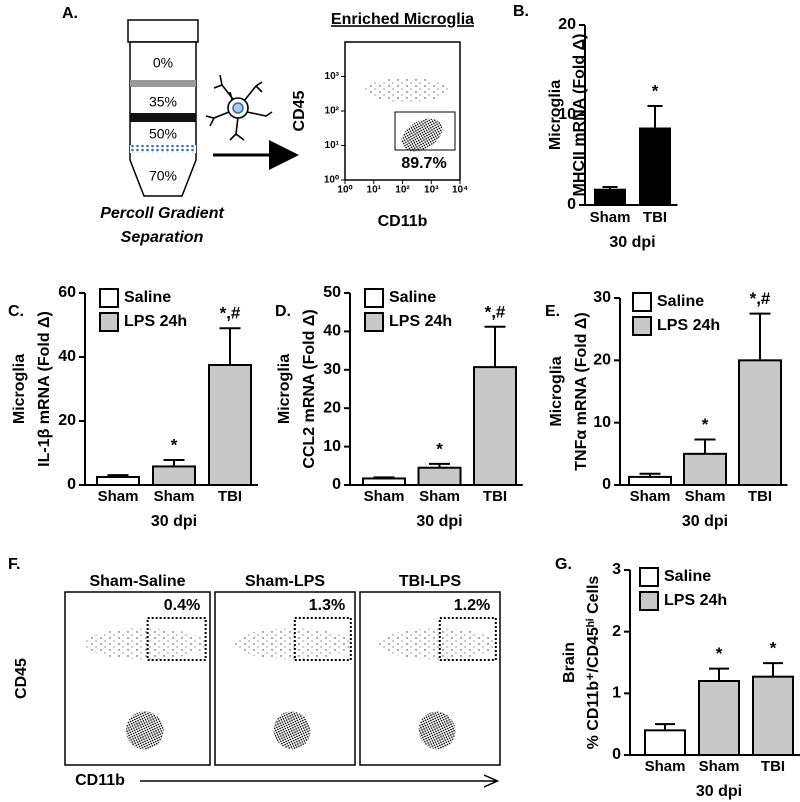 This screenshot has width=800, height=802. What do you see at coordinates (402, 19) in the screenshot?
I see `plot-title: Enriched Microglia` at bounding box center [402, 19].